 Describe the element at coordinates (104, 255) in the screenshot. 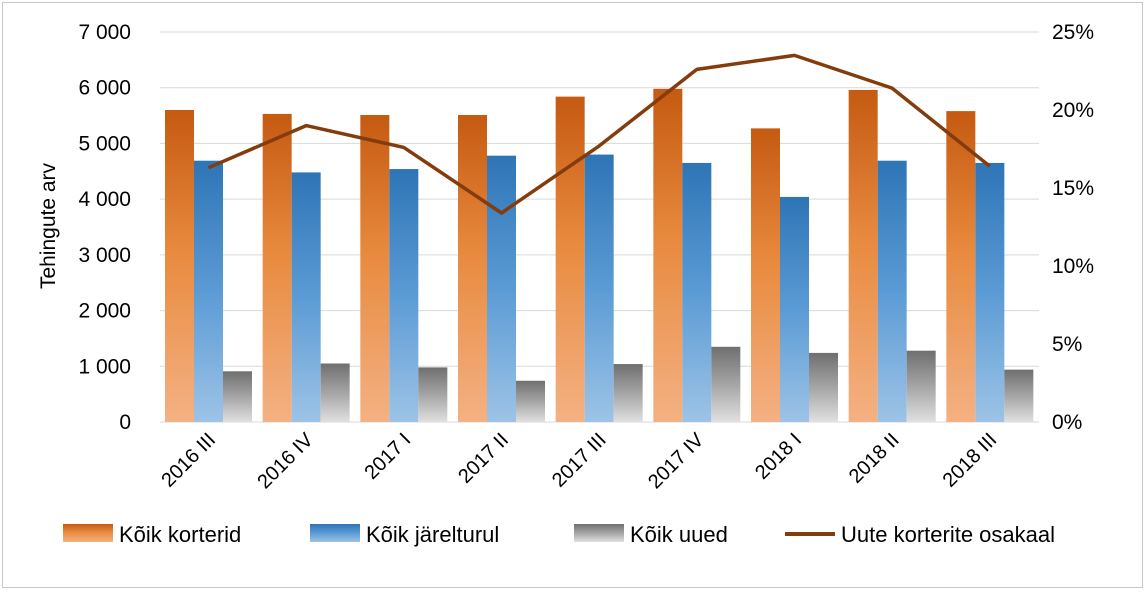

I see `y-tick-label: 3 000` at that location.